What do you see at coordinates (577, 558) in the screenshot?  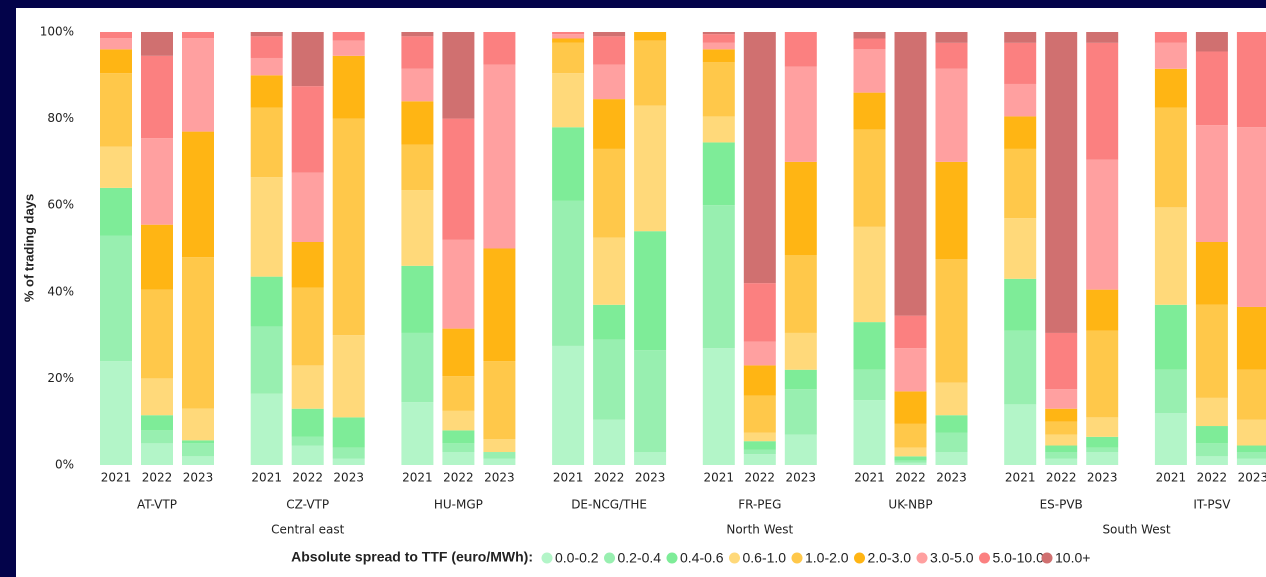 I see `legend-label: 0.0-0.2` at bounding box center [577, 558].